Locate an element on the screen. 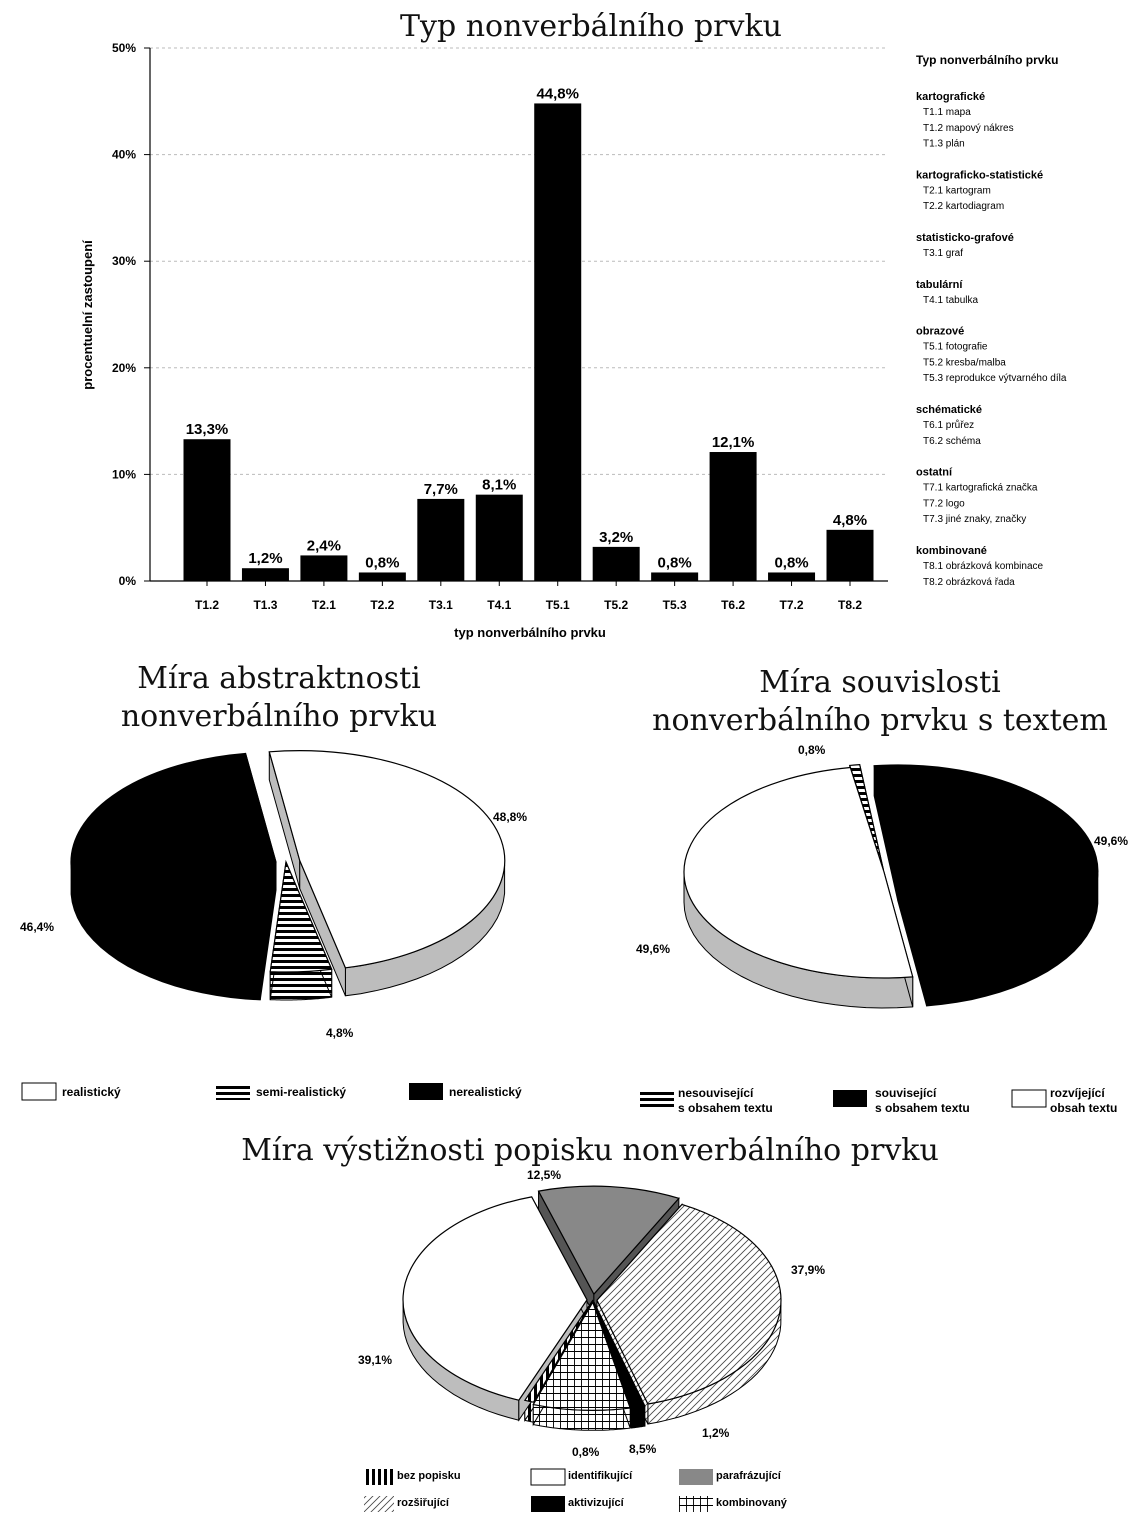  legend-item: T5.2 kresba/malba is located at coordinates (964, 362).